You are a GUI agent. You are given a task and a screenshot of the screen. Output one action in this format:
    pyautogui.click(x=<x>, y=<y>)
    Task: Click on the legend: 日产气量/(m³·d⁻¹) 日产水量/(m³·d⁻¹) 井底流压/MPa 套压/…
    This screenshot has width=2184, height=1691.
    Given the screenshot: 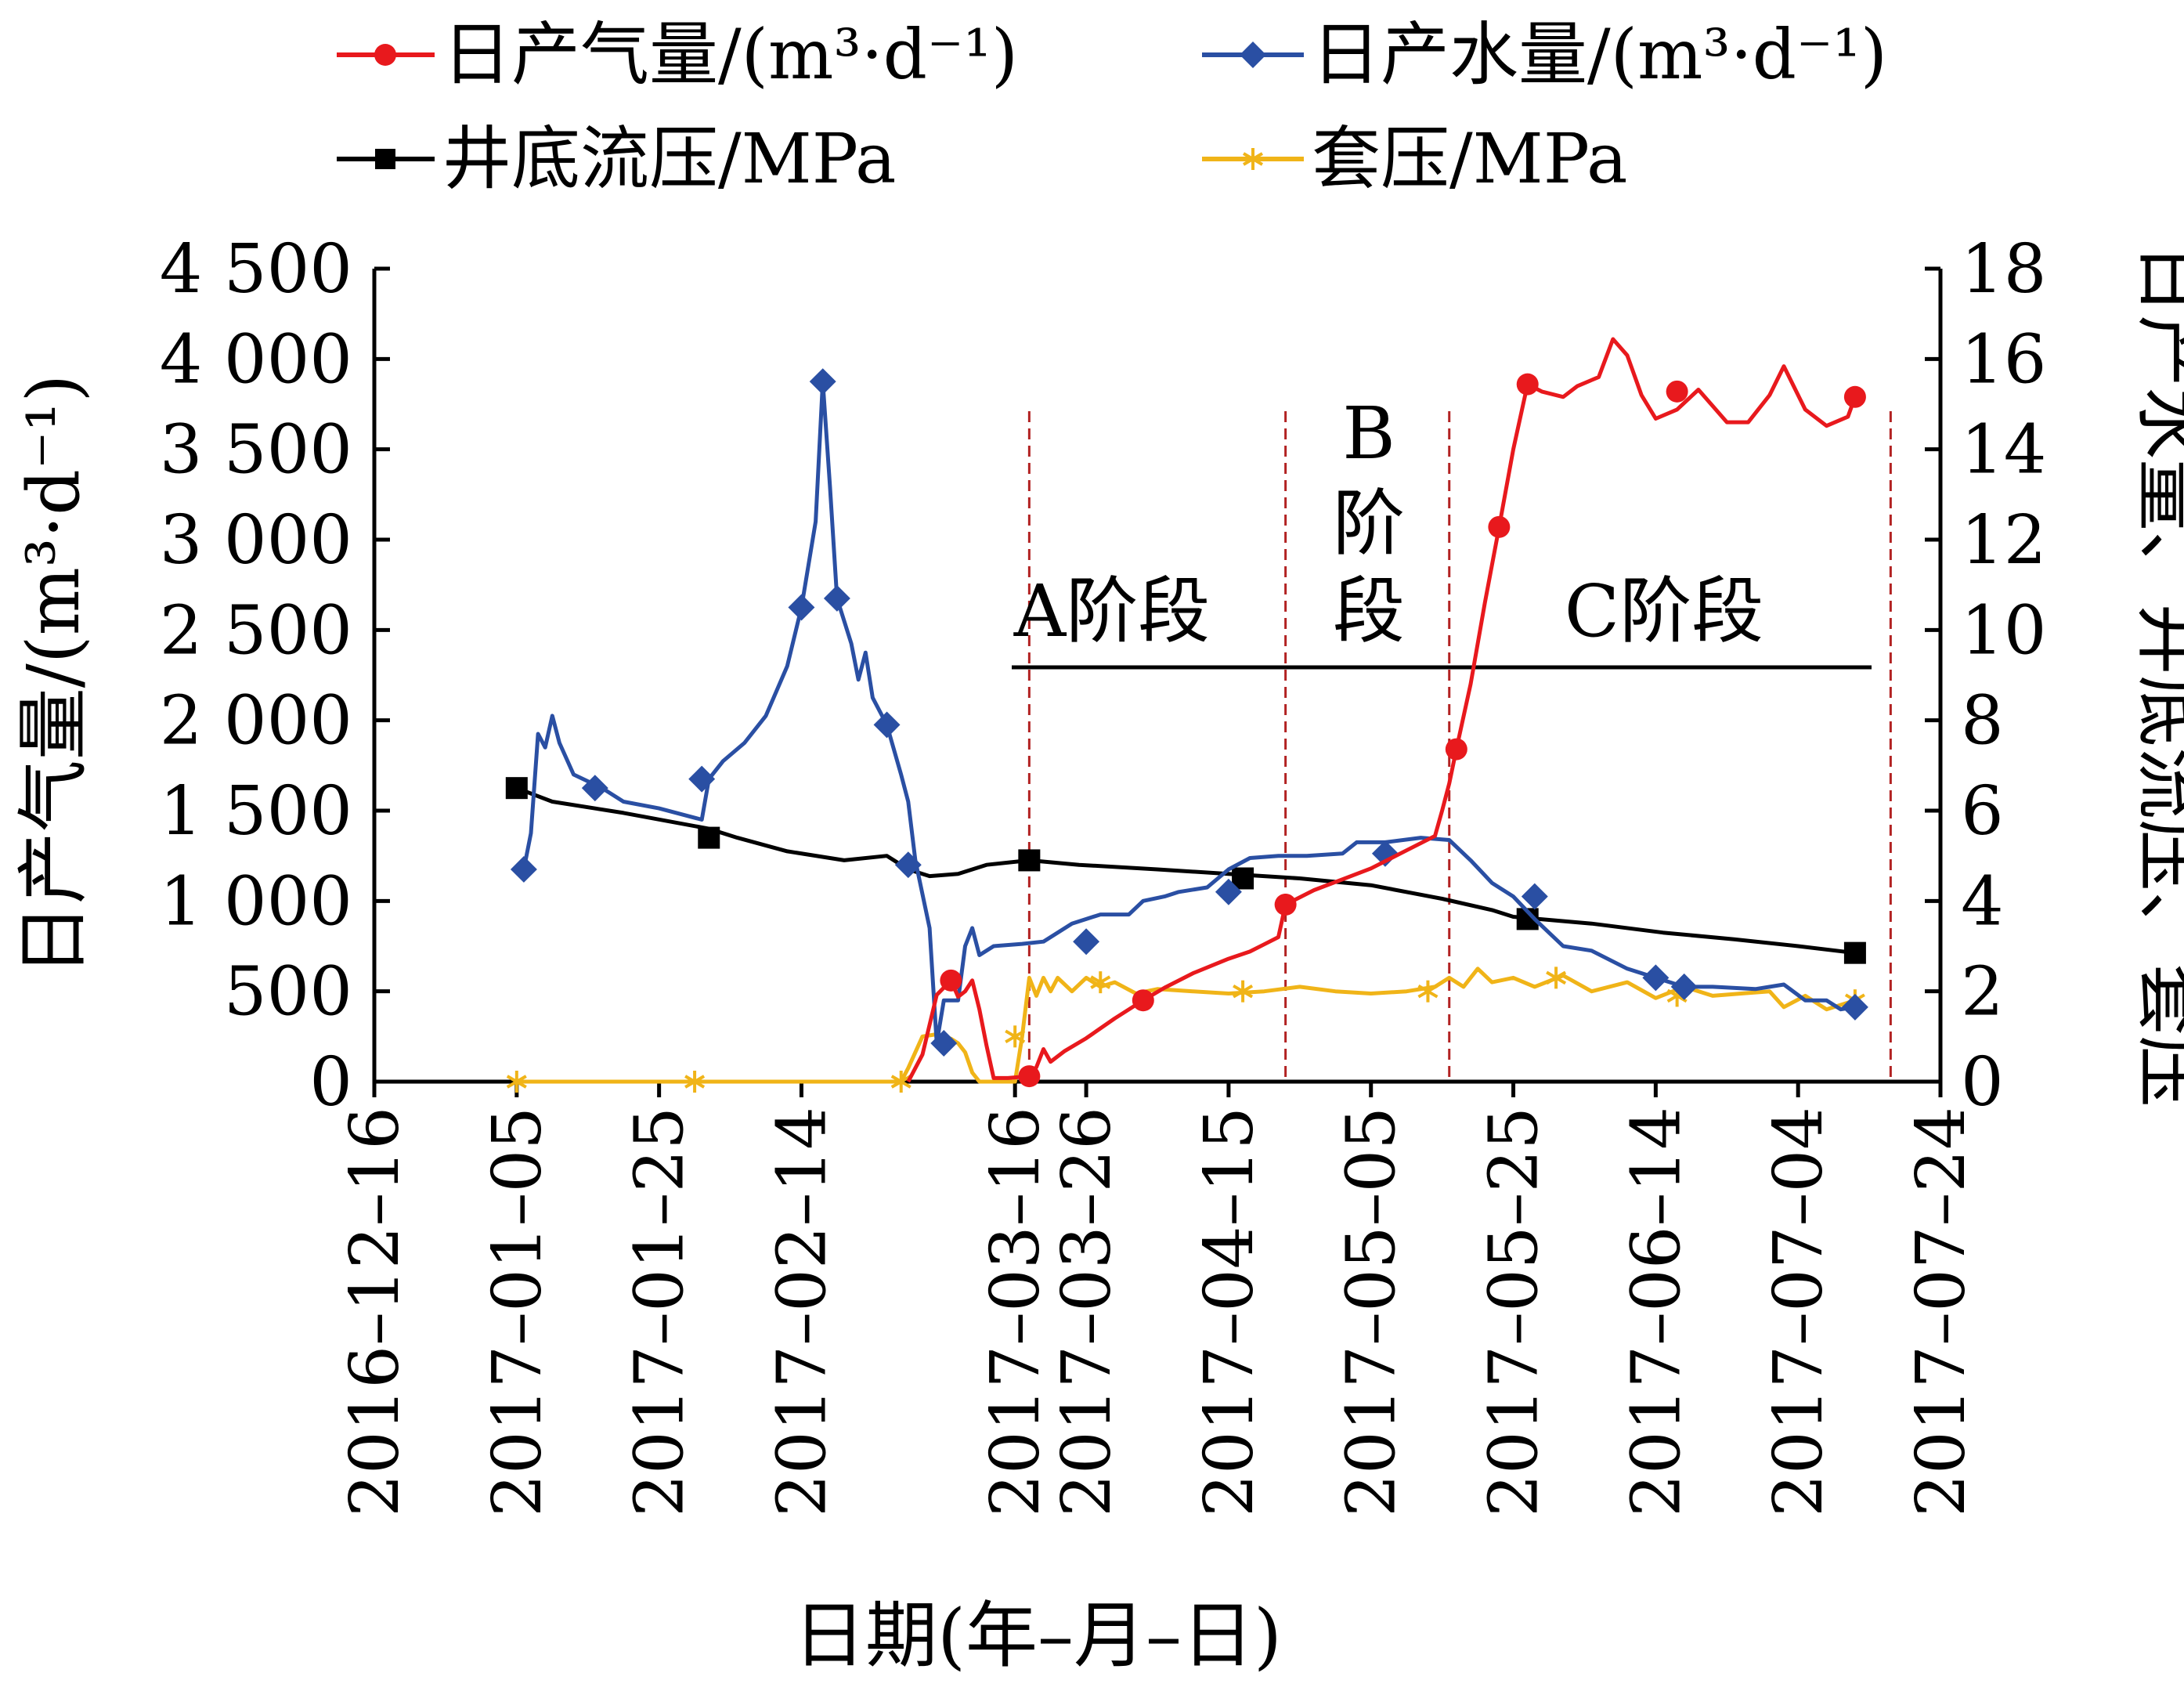 What is the action you would take?
    pyautogui.click(x=1112, y=106)
    